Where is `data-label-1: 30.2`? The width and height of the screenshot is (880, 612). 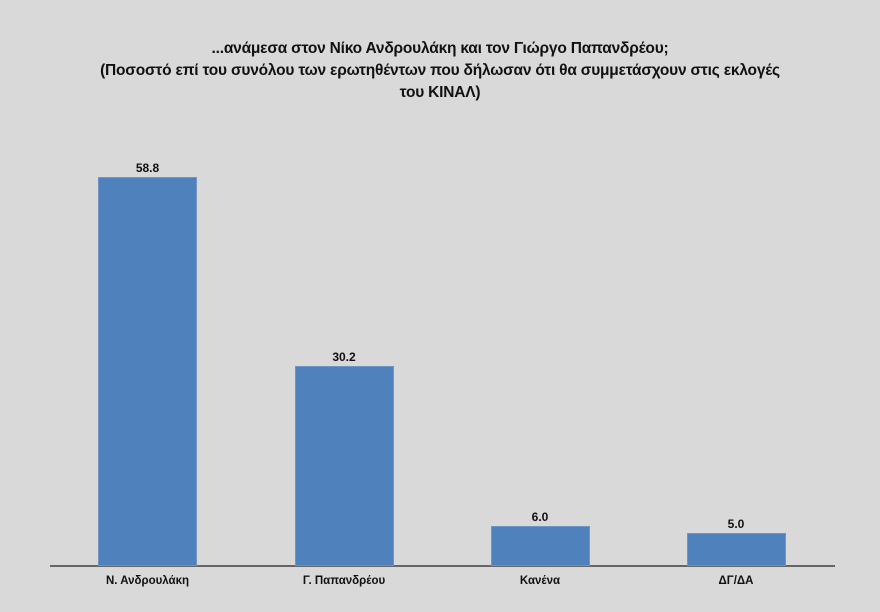 data-label-1: 30.2 is located at coordinates (344, 357).